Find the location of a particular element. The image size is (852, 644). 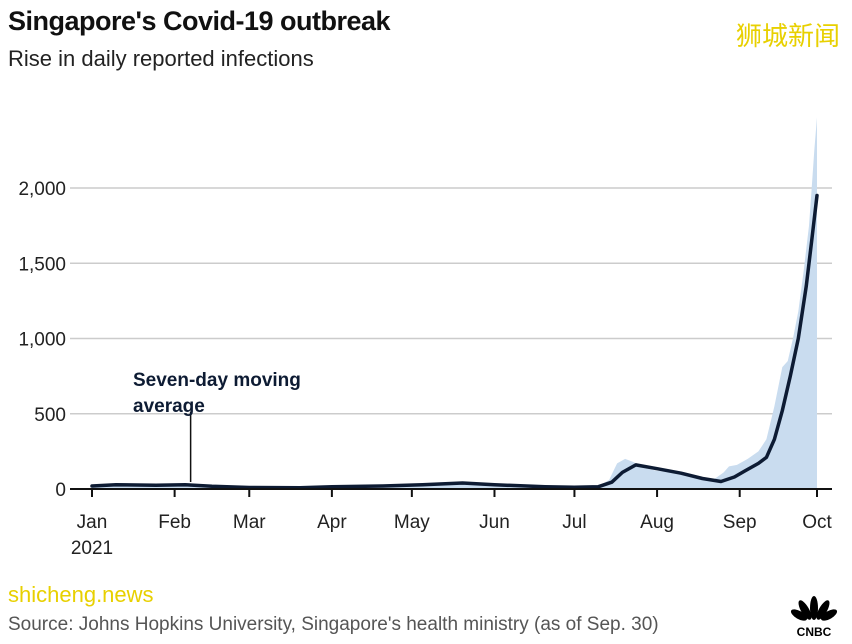

annotation-label: Seven-day moving is located at coordinates (217, 380).